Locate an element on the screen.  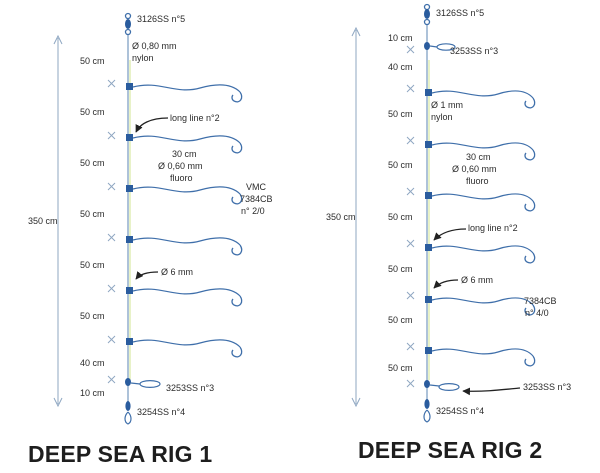
rig2-snood-diameter: Ø 0,60 mm is located at coordinates (474, 169).